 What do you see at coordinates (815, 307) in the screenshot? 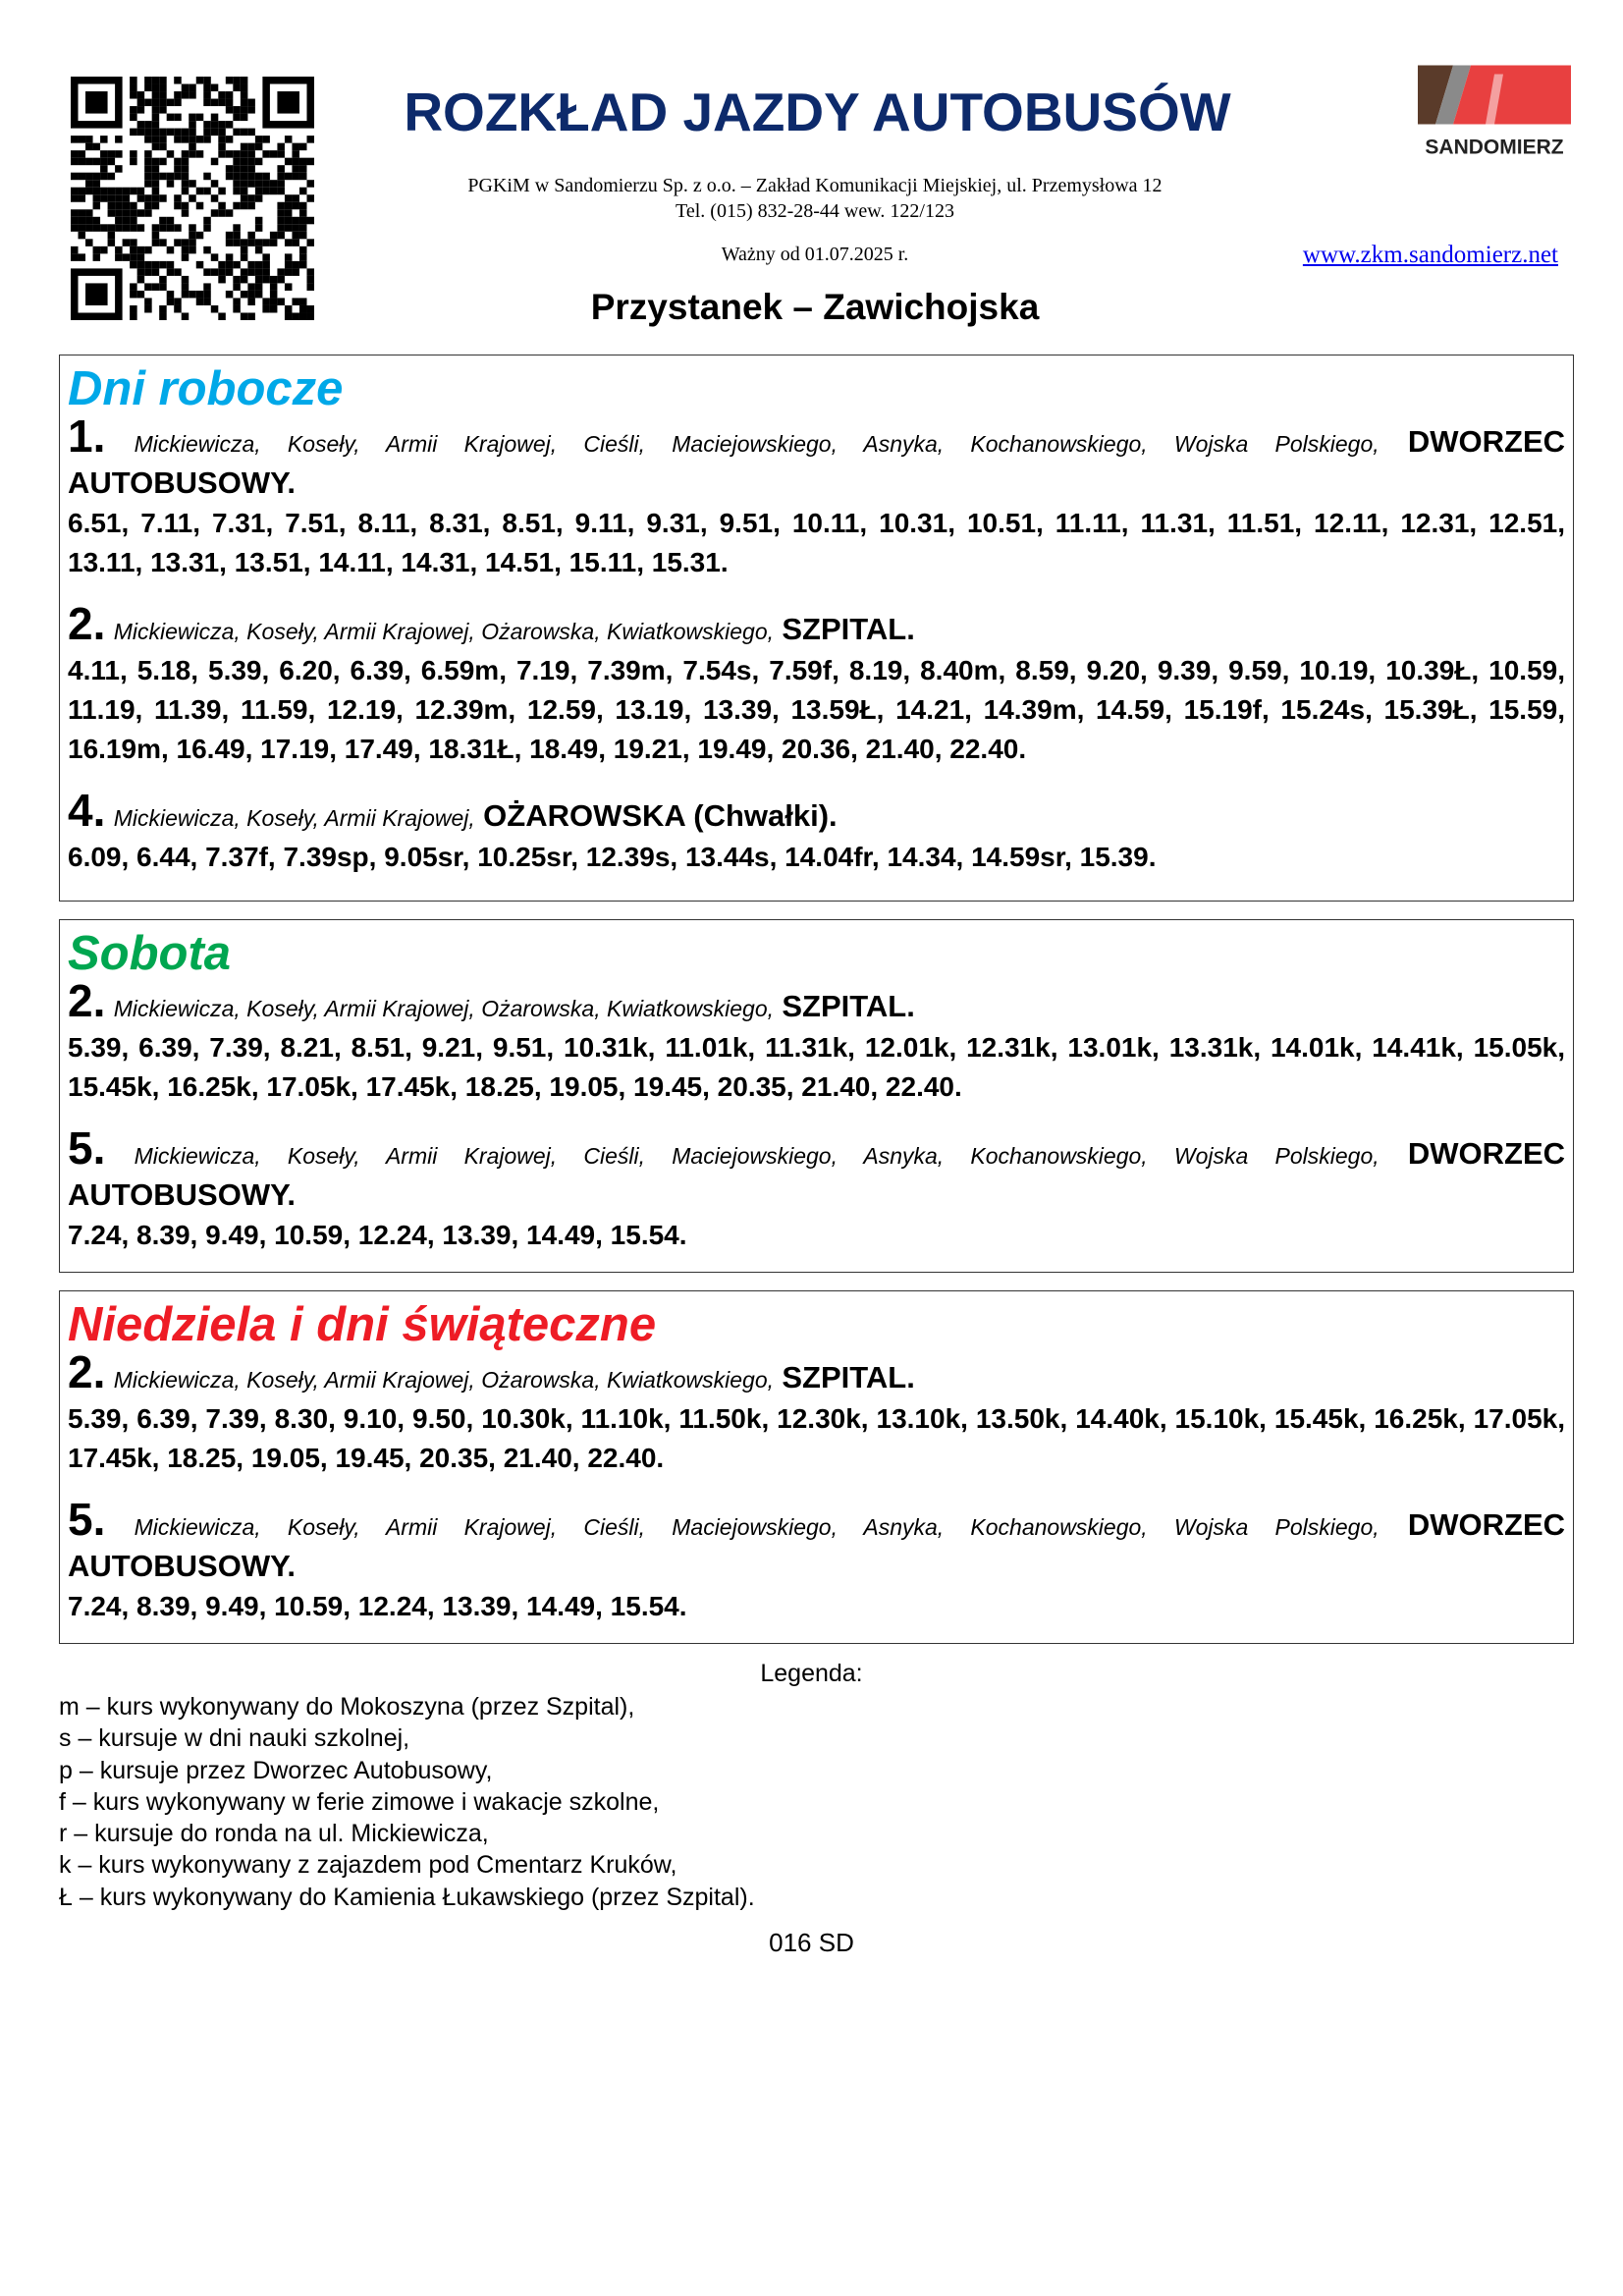
I see `stop-name: Przystanek – Zawichojska` at bounding box center [815, 307].